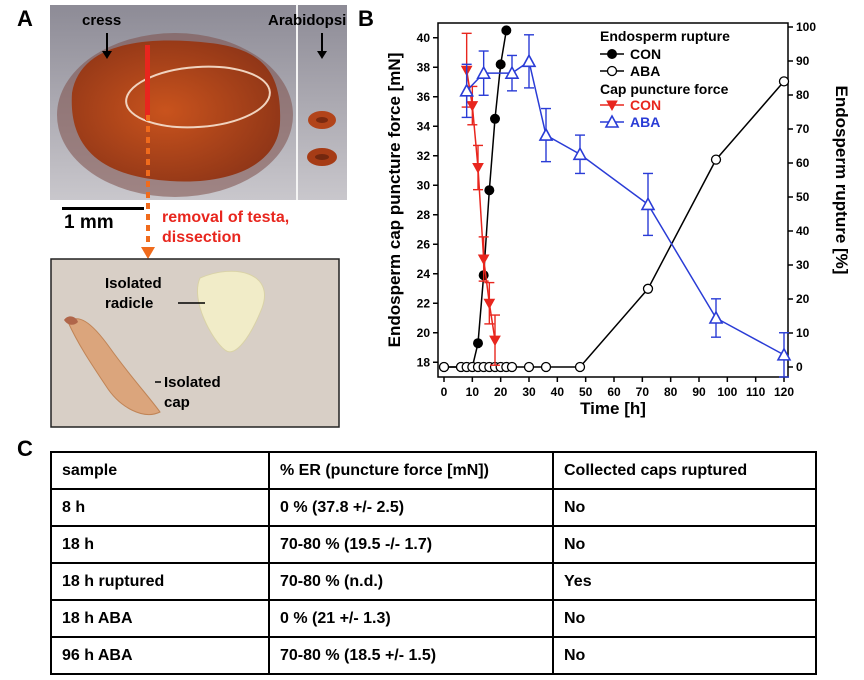 Image resolution: width=864 pixels, height=680 pixels. I want to click on y-right-tick-label: 100, so click(806, 27).